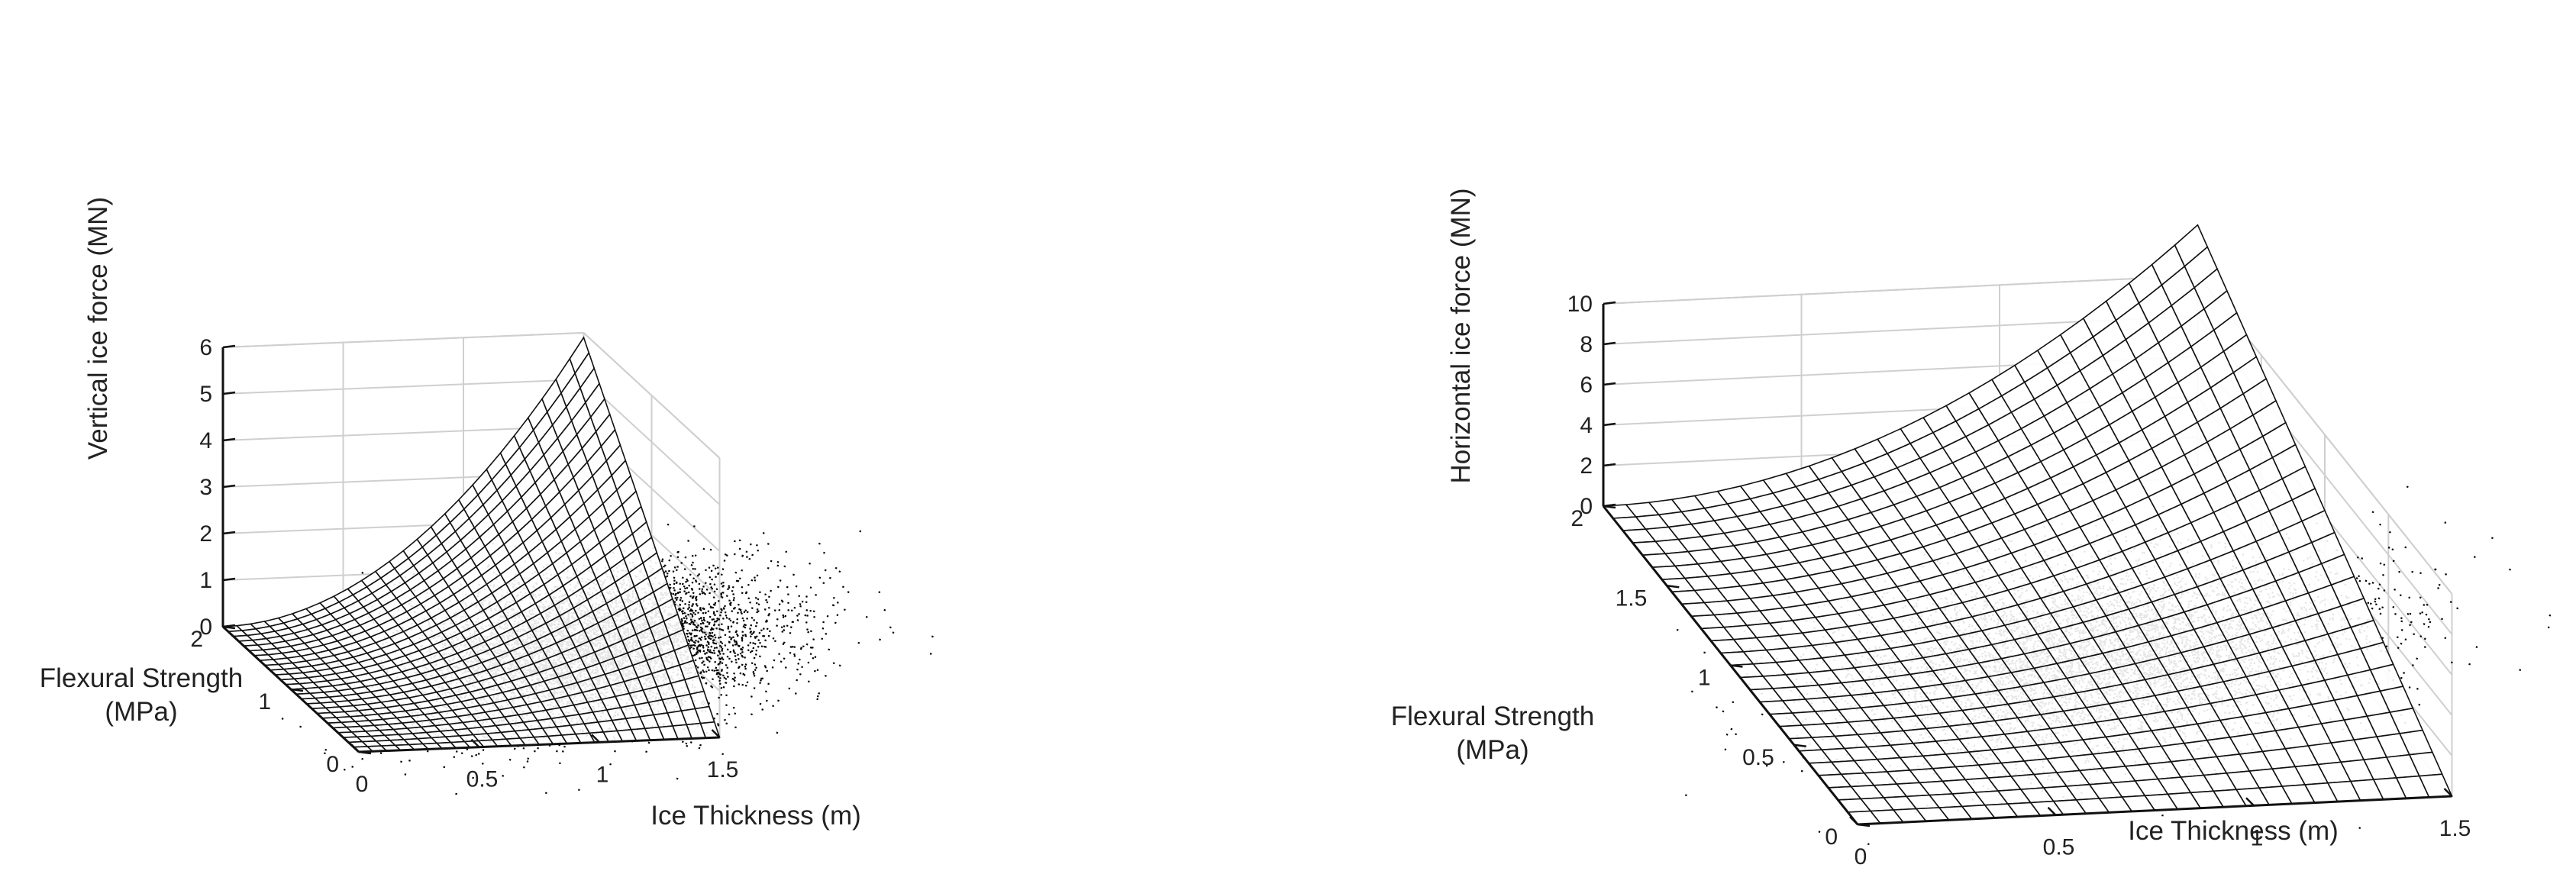 The height and width of the screenshot is (871, 2576). I want to click on z-axis-label: Vertical ice force (MN), so click(98, 328).